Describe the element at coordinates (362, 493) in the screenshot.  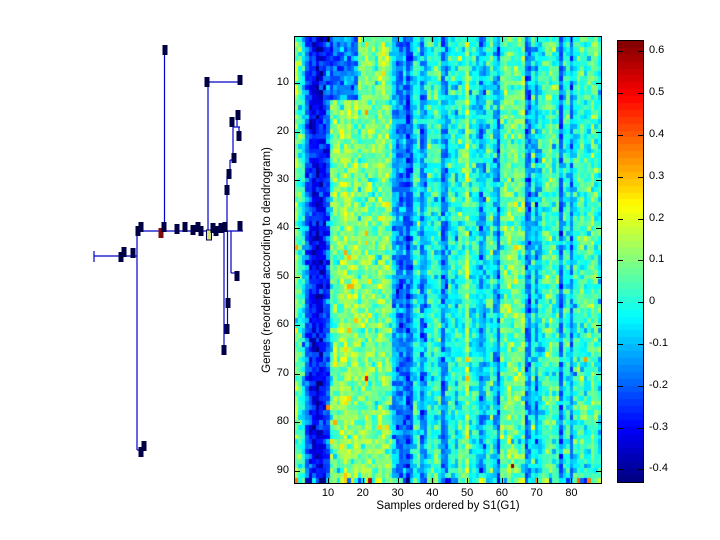
I see `x-tick-label: 20` at that location.